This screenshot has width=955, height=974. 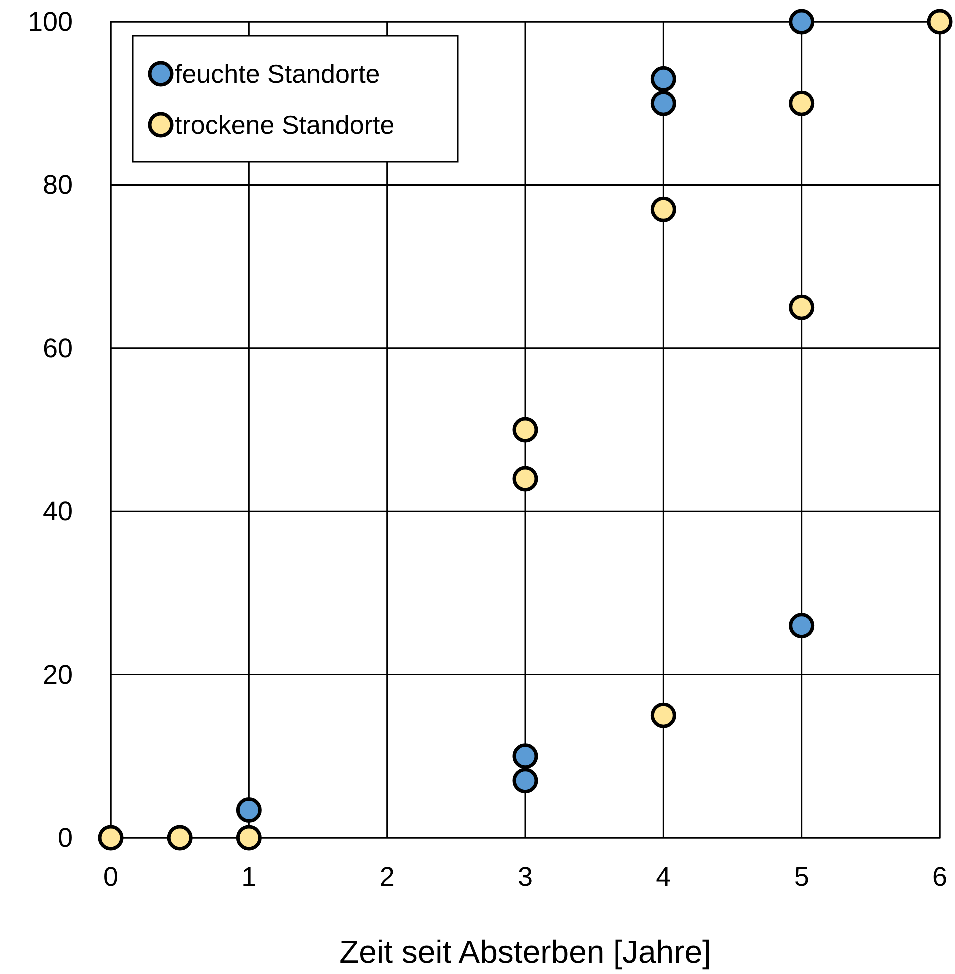 I want to click on x-tick-label: 1, so click(x=249, y=877).